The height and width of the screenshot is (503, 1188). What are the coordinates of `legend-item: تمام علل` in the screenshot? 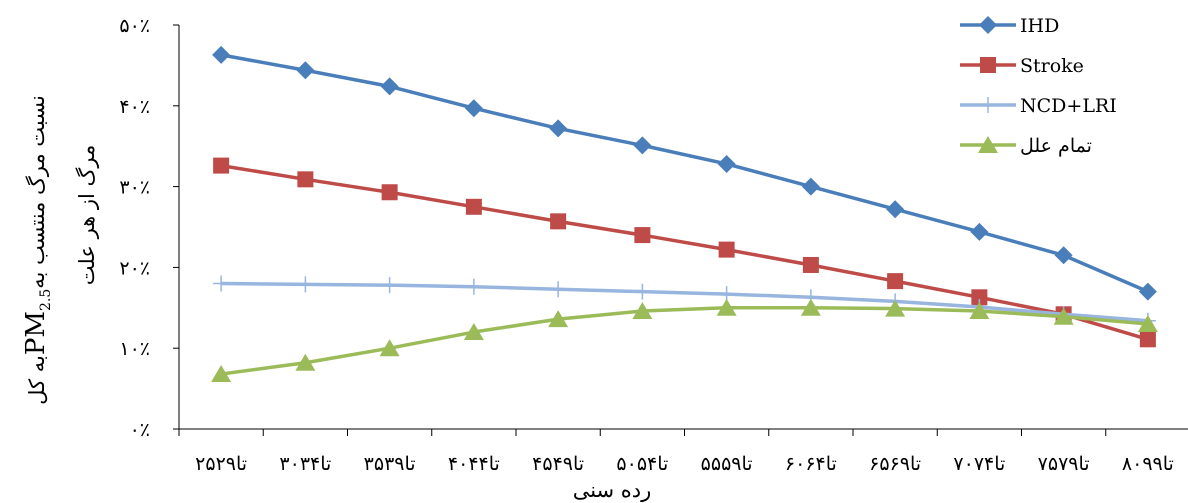 It's located at (1026, 146).